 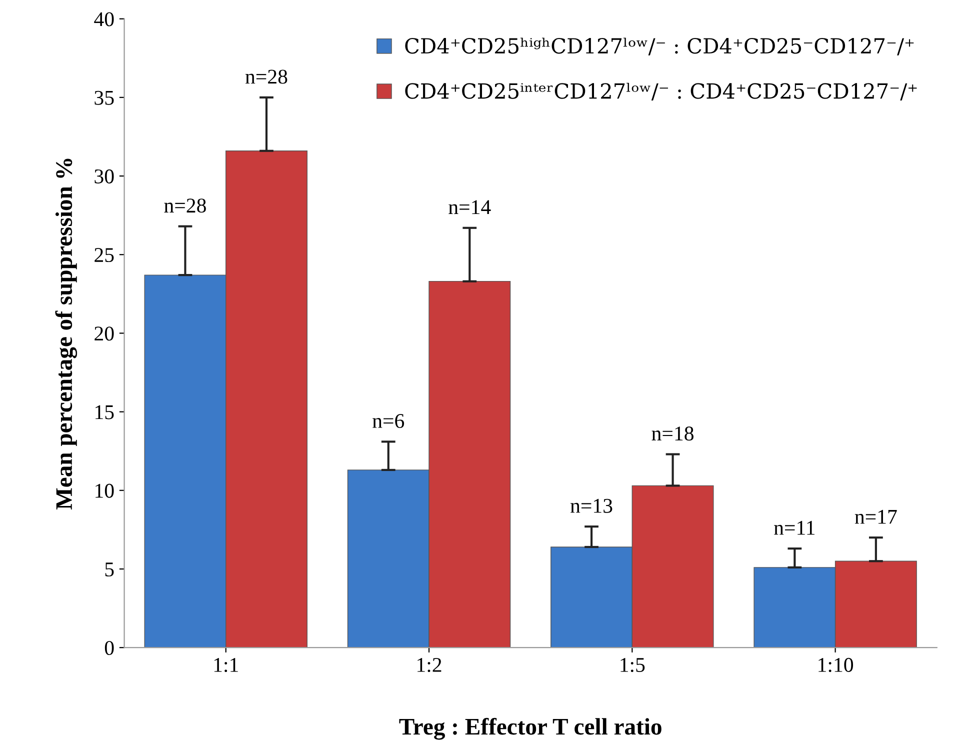 What do you see at coordinates (632, 665) in the screenshot?
I see `x-tick-label: 1:5` at bounding box center [632, 665].